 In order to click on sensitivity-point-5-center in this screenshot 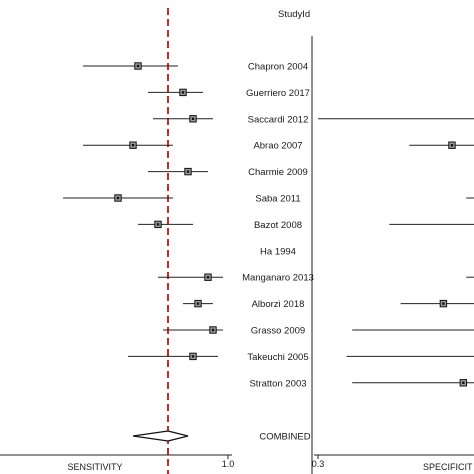, I will do `click(118, 198)`.